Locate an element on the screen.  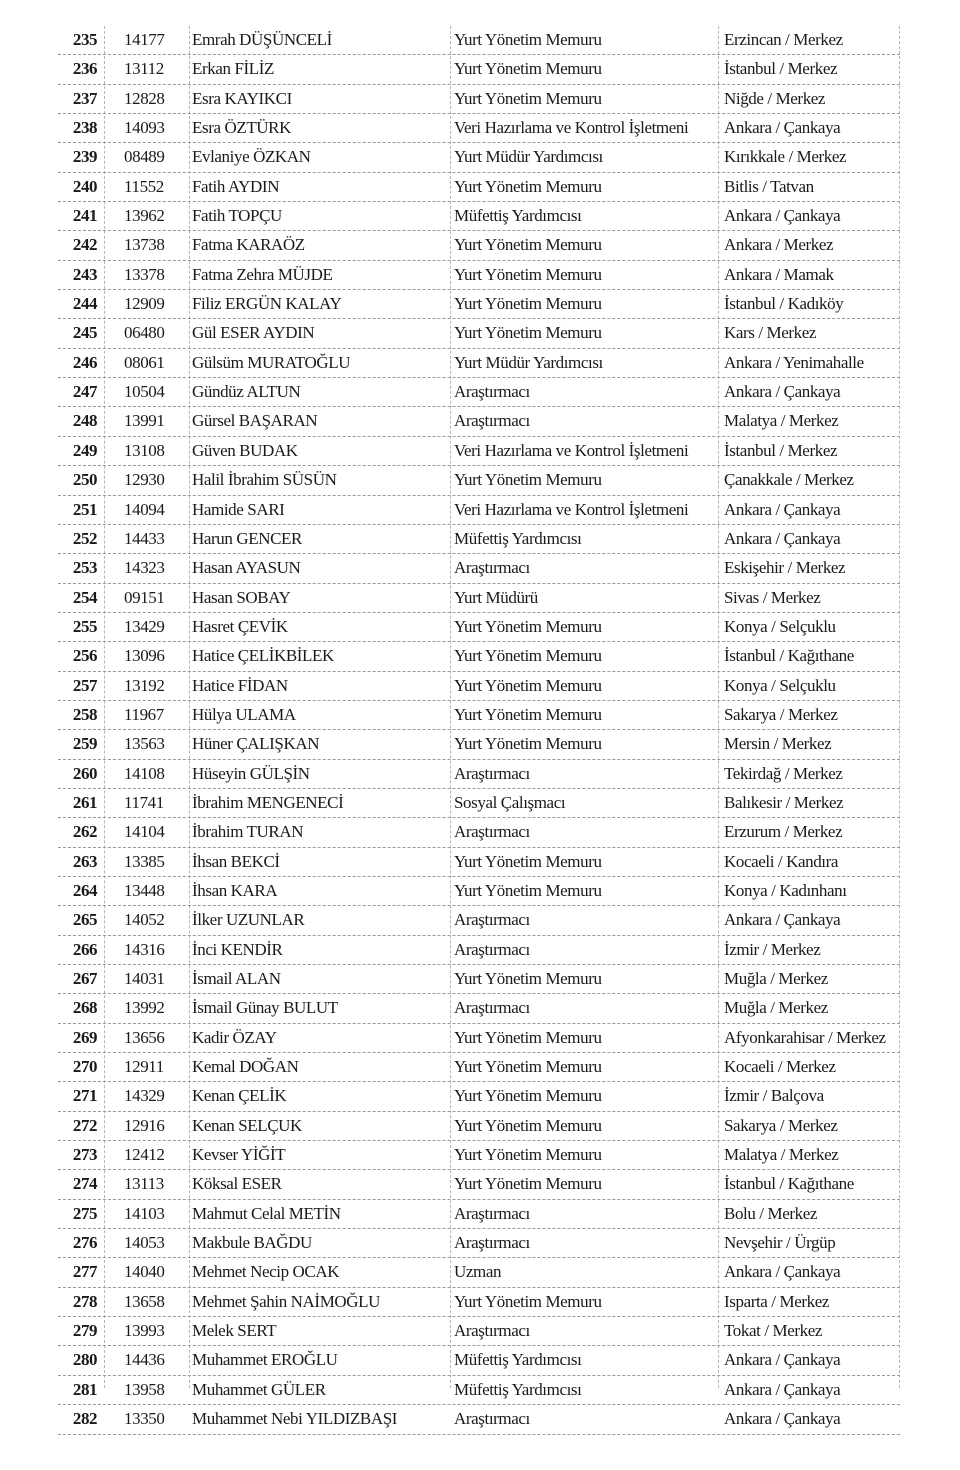
registry-number: 13962 is located at coordinates (144, 216).